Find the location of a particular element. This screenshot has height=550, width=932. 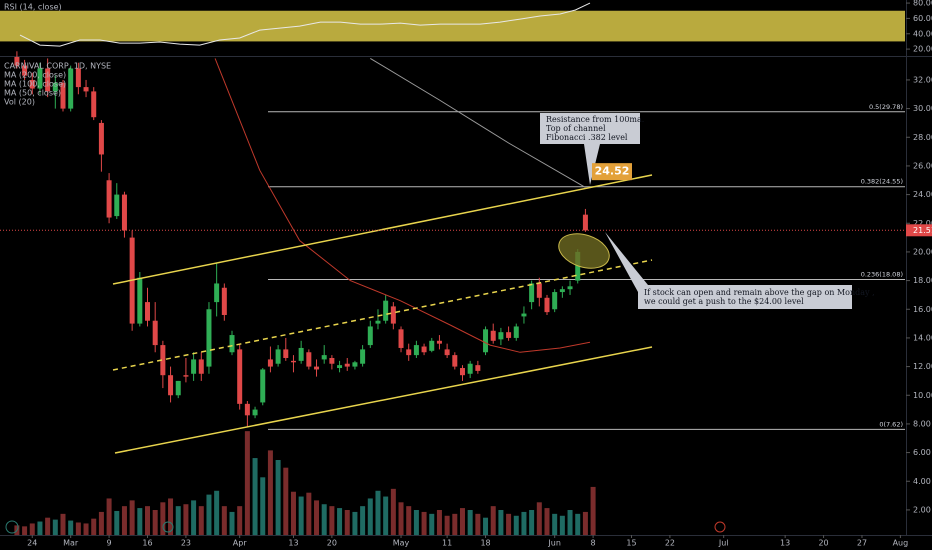

x-tick-label: 18 is located at coordinates (485, 543).